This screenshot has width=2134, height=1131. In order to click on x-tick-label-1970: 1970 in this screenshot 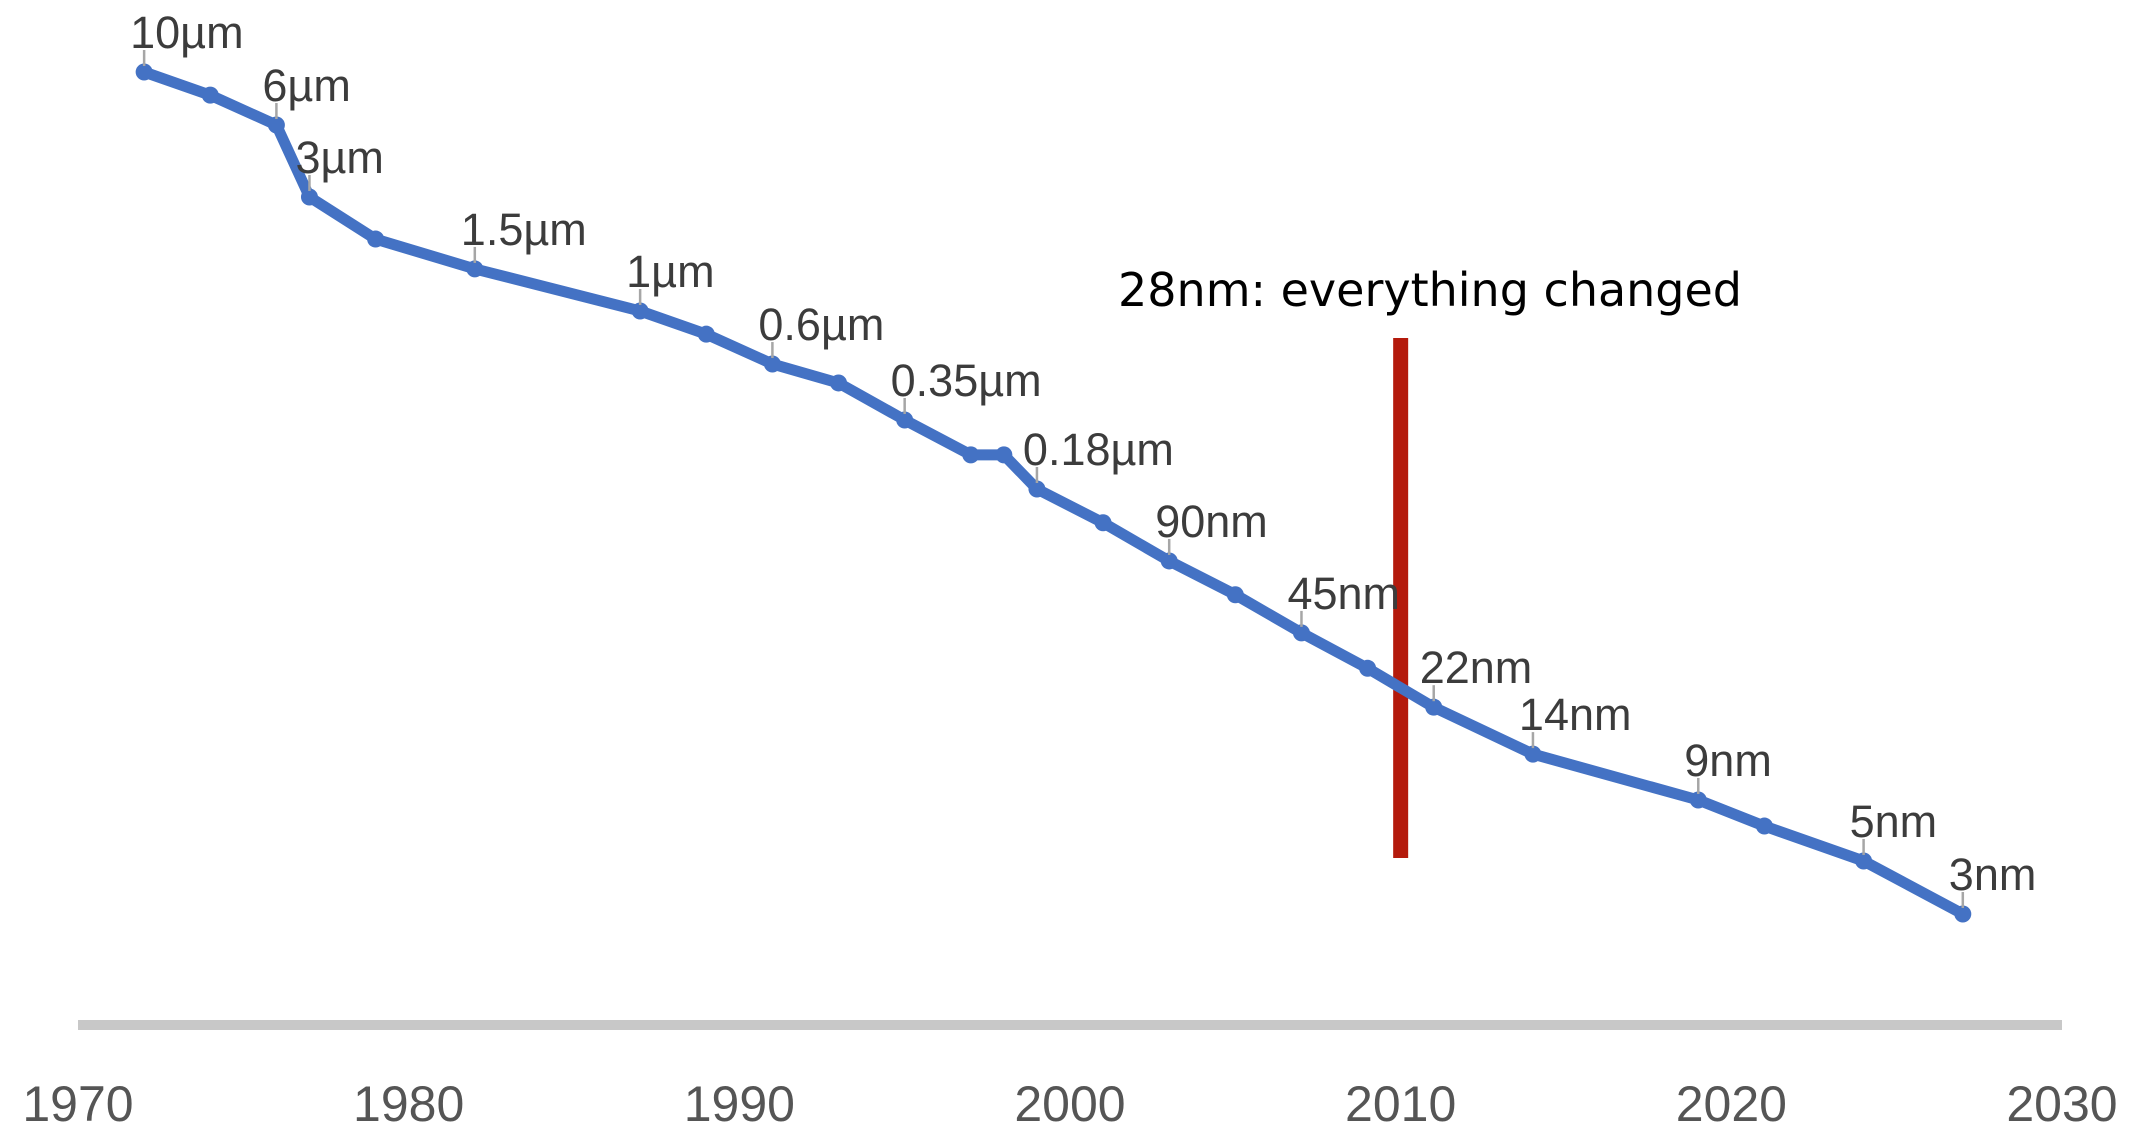, I will do `click(77, 1103)`.